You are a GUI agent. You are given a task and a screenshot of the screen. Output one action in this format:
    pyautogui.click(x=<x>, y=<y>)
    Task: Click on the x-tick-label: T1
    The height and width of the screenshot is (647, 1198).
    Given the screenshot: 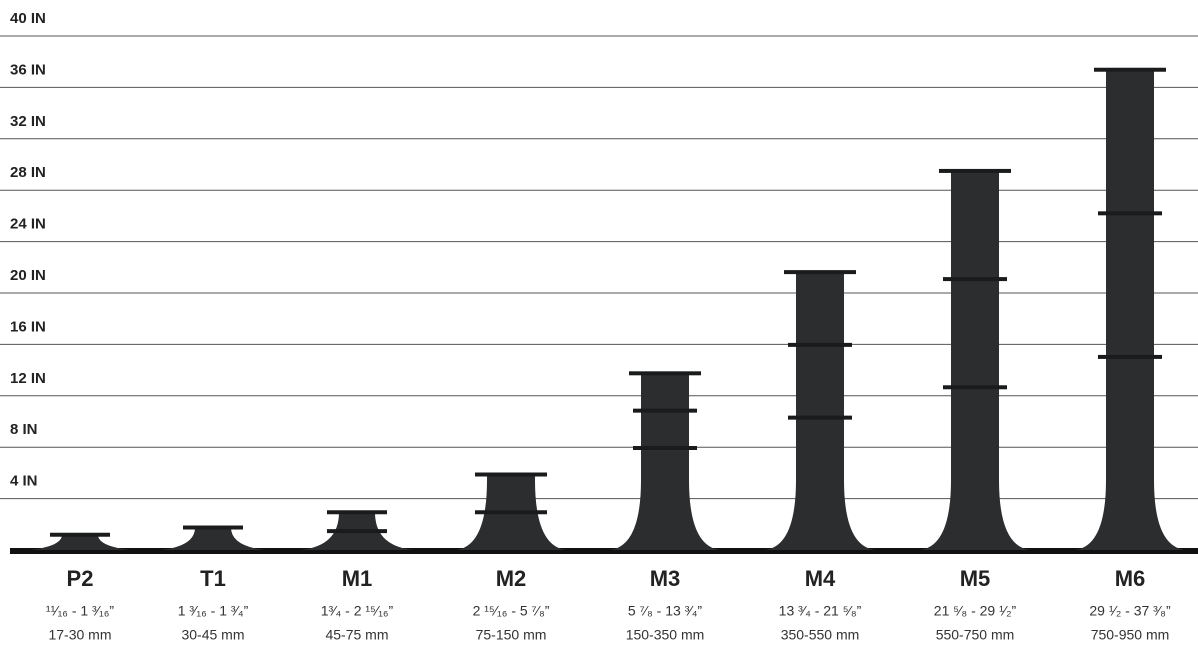 What is the action you would take?
    pyautogui.click(x=213, y=578)
    